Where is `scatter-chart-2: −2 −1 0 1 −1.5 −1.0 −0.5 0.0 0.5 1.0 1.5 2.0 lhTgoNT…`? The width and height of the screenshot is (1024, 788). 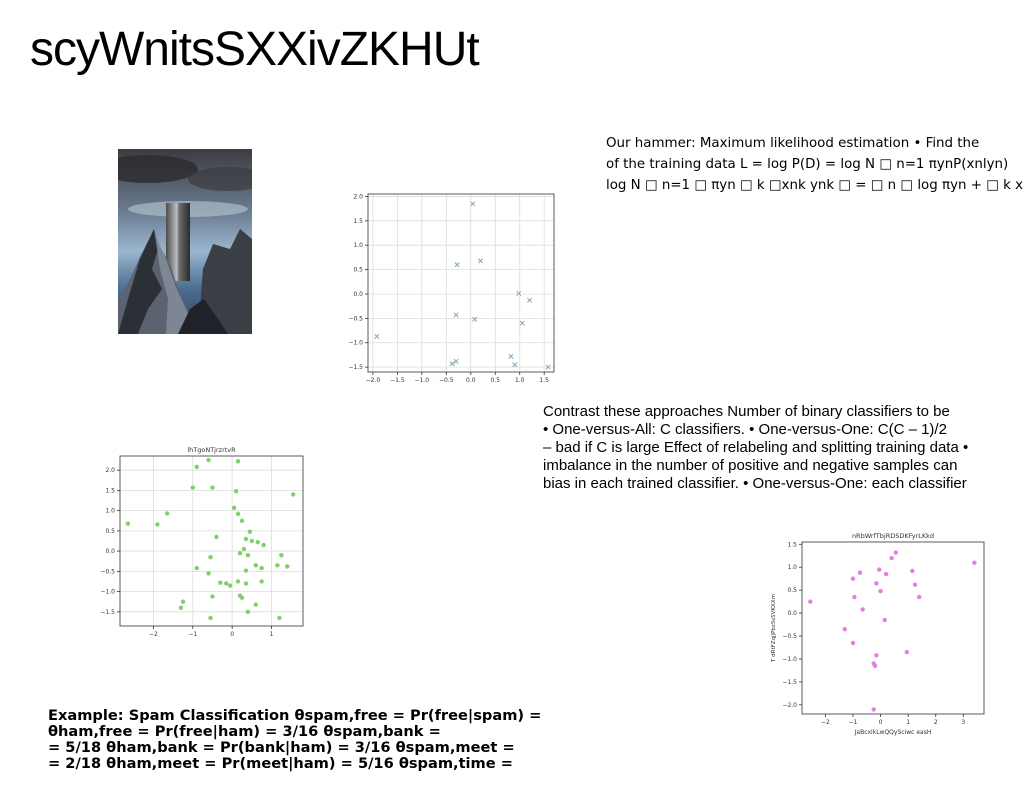 scatter-chart-2: −2 −1 0 1 −1.5 −1.0 −0.5 0.0 0.5 1.0 1.5 2.0 lhTgoNT… is located at coordinates (205, 542).